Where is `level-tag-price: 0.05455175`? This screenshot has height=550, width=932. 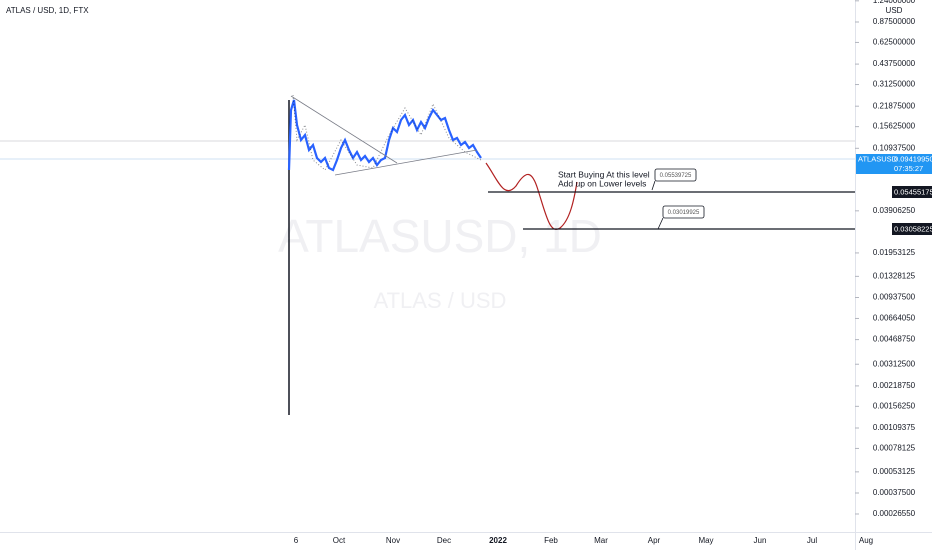
level-tag-price: 0.05455175 is located at coordinates (913, 191).